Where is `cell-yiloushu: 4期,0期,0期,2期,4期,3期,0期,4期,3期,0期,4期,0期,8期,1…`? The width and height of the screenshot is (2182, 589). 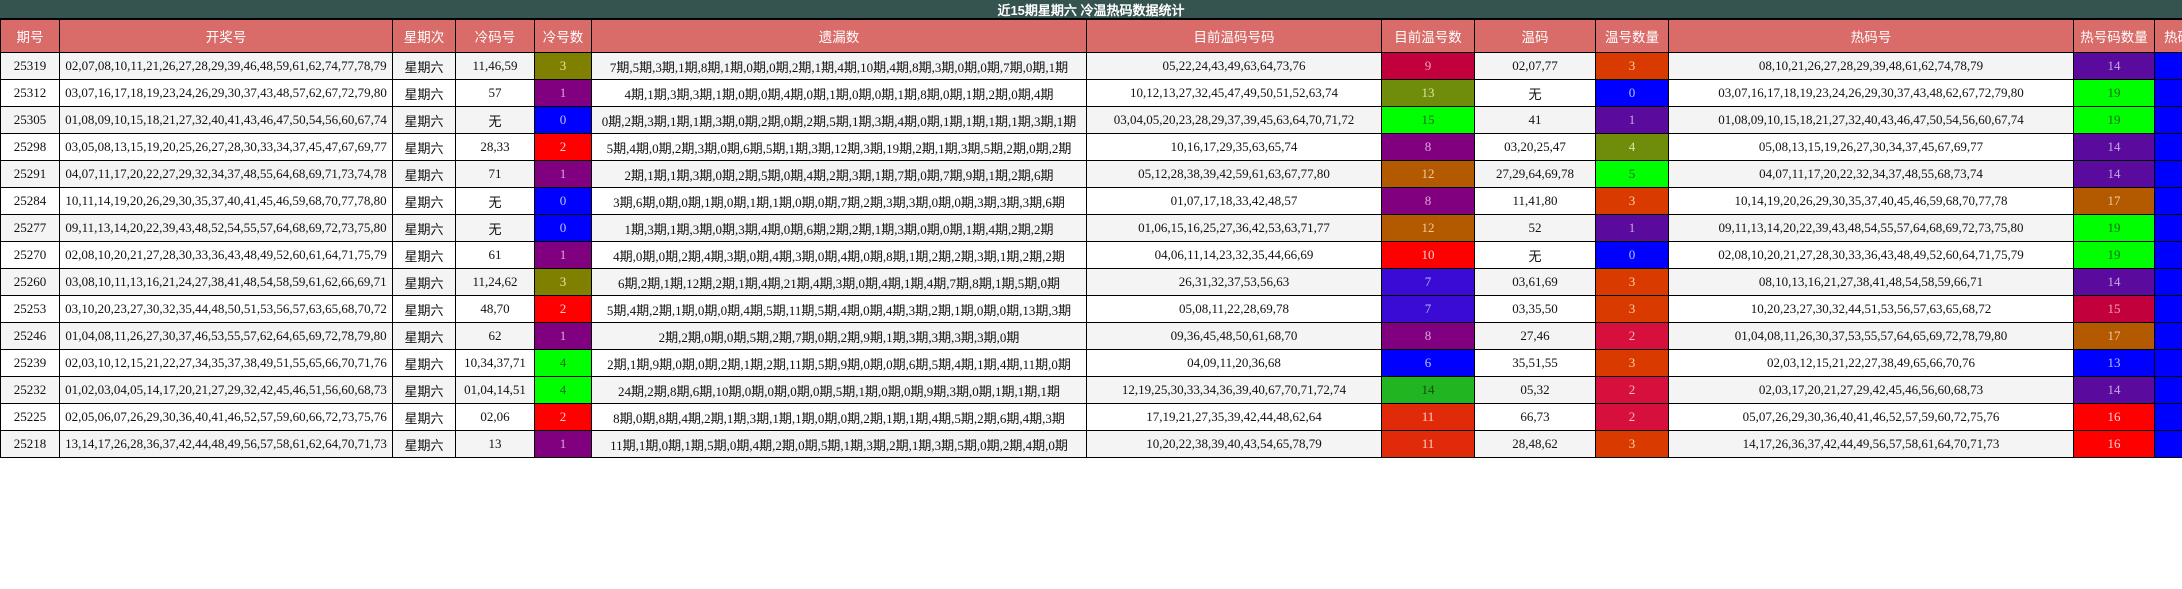
cell-yiloushu: 4期,0期,0期,2期,4期,3期,0期,4期,3期,0期,4期,0期,8期,1… is located at coordinates (839, 255).